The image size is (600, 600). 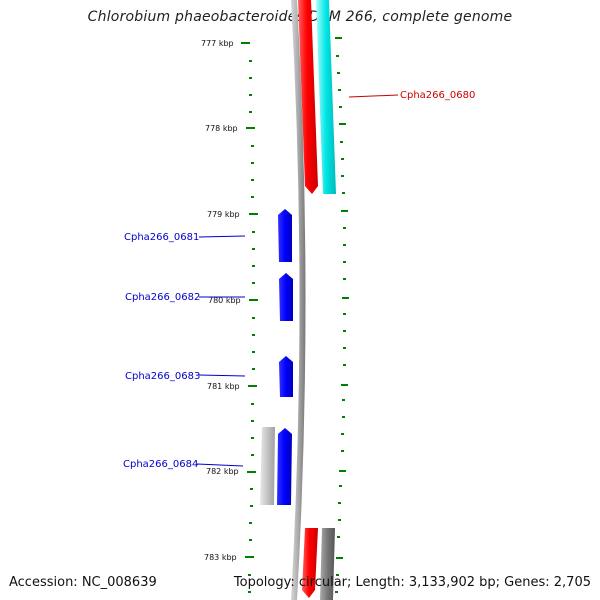 I want to click on gene-cpha266-0683-bar, so click(x=286, y=376).